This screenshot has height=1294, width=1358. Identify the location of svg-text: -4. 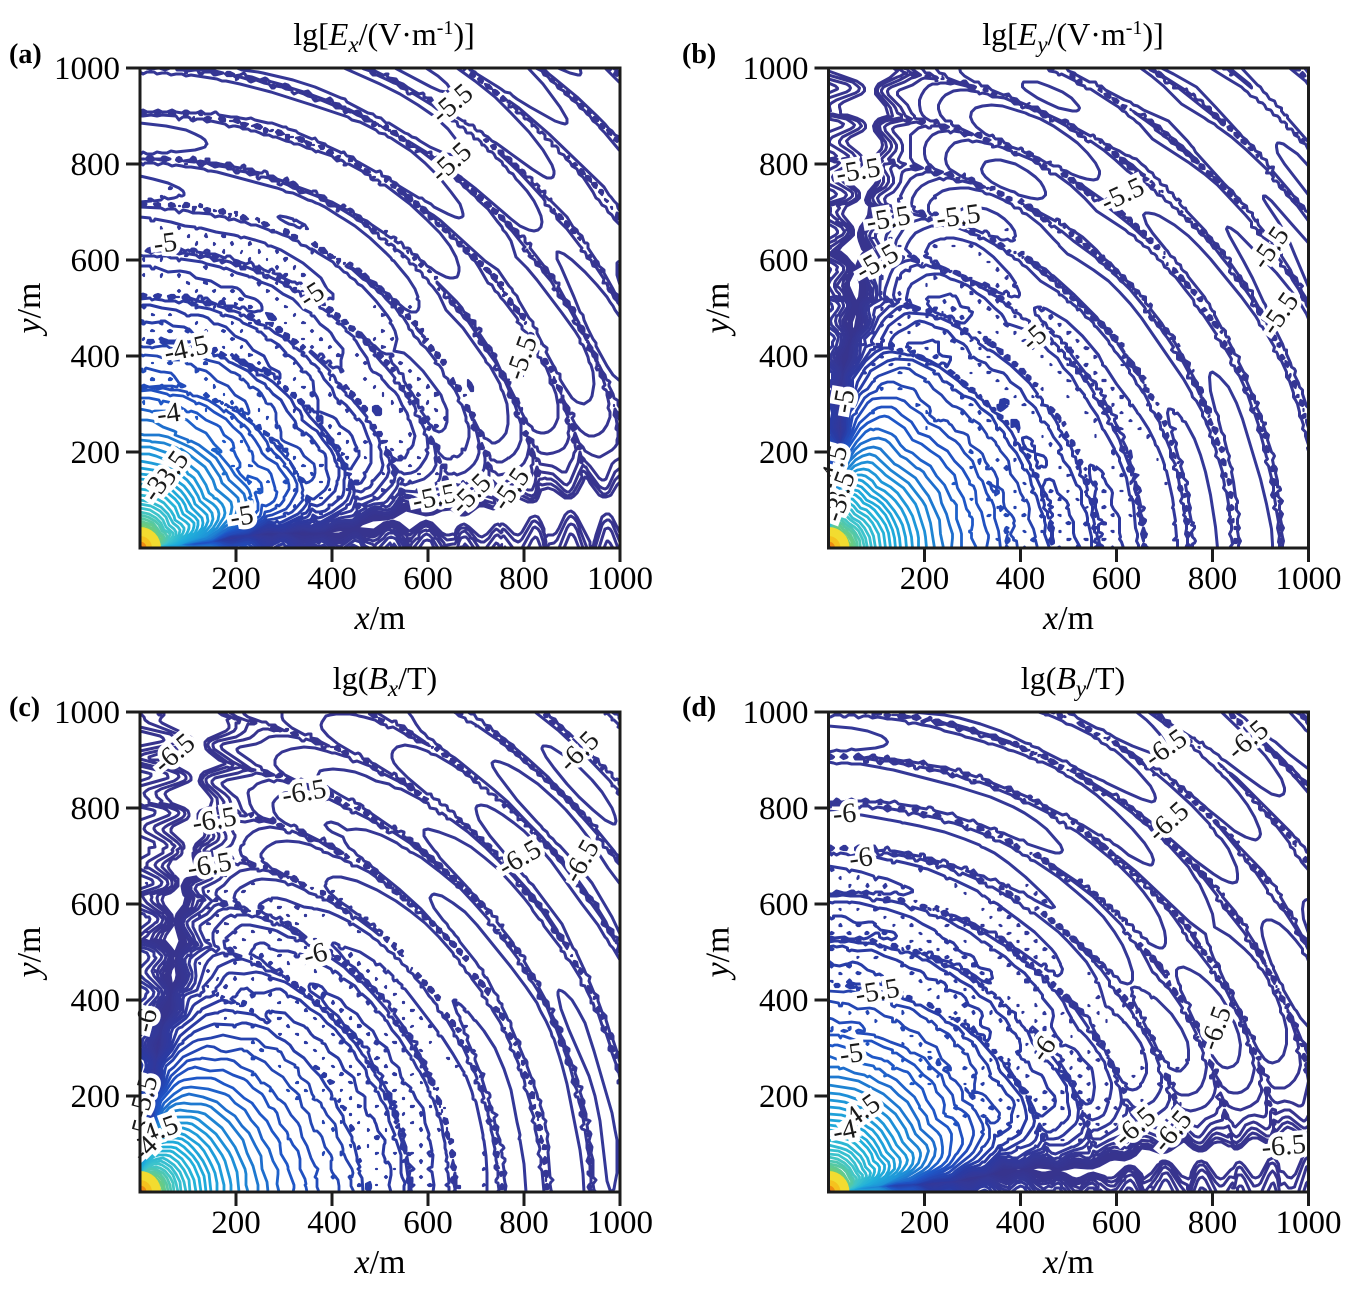
(168, 414).